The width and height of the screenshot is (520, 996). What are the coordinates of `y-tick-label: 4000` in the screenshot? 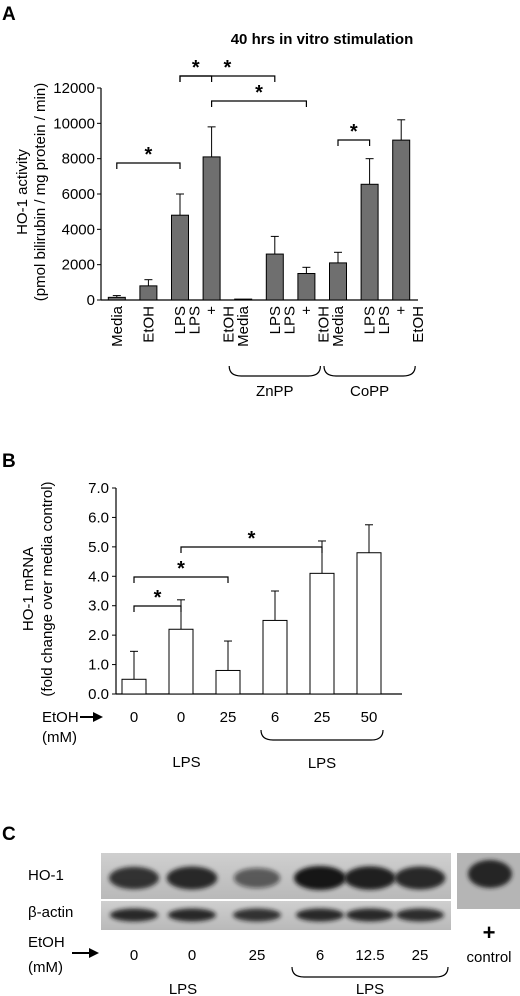 It's located at (78, 229).